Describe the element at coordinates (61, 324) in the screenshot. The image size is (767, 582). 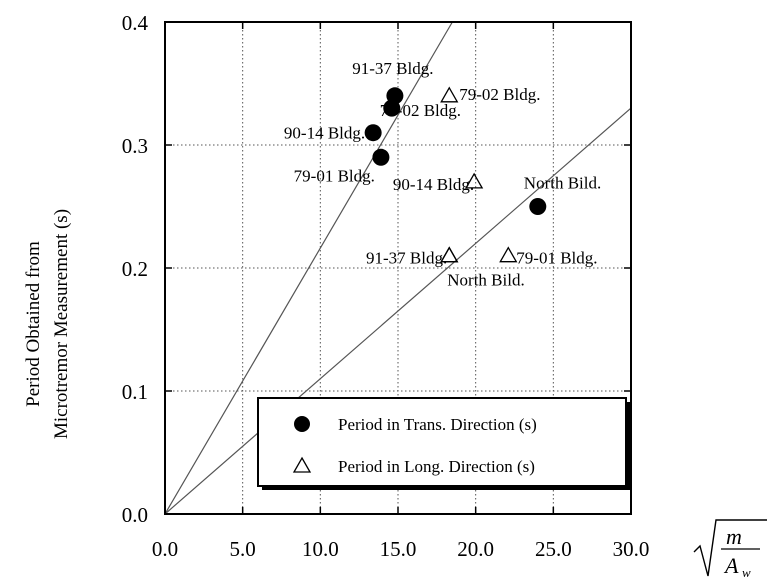
I see `y-axis-label-line-2: Microtremor Measurement (s)` at that location.